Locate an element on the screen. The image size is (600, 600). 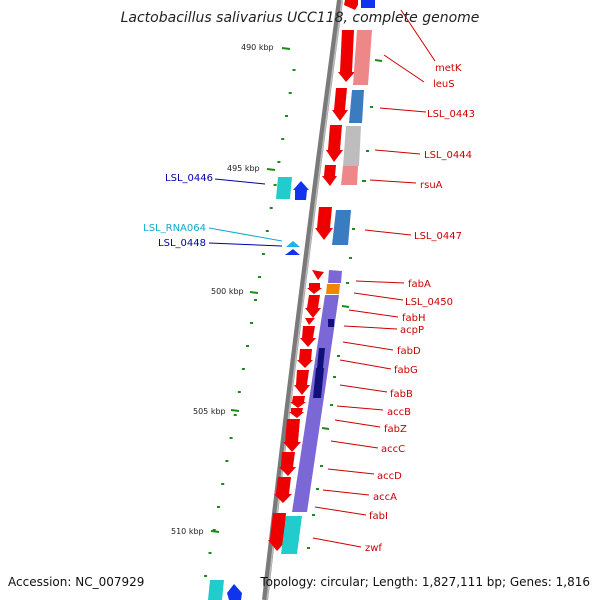
label-LSL_0443: LSL_0443 is located at coordinates (451, 114).